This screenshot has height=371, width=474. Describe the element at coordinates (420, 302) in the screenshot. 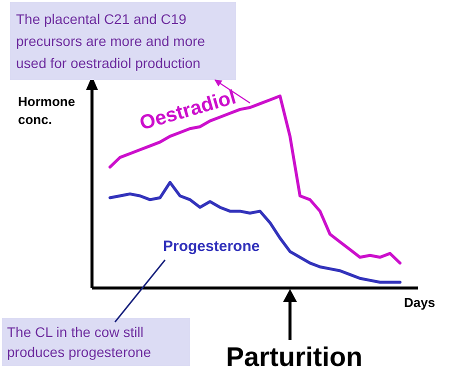

I see `x-axis-title: Days` at that location.